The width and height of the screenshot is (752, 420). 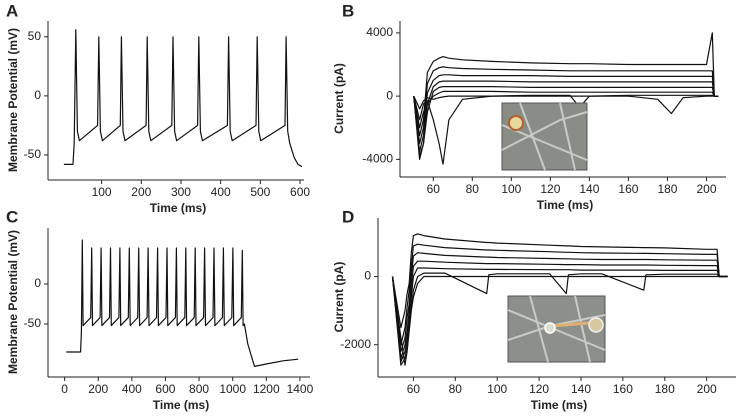 I want to click on x-tick-label: 500, so click(x=260, y=192).